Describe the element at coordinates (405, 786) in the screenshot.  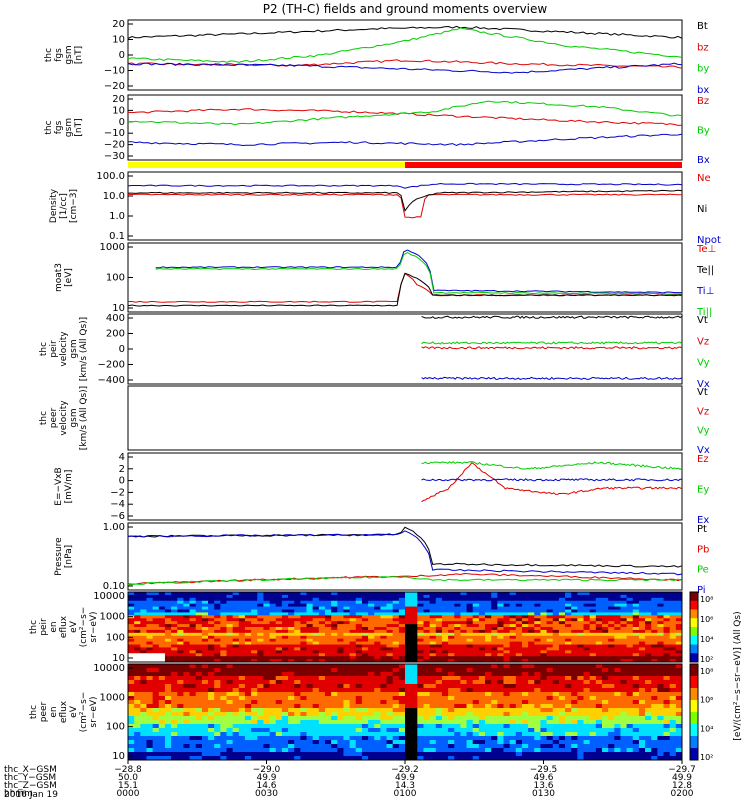
I see `x-tick-label: 14.3` at that location.